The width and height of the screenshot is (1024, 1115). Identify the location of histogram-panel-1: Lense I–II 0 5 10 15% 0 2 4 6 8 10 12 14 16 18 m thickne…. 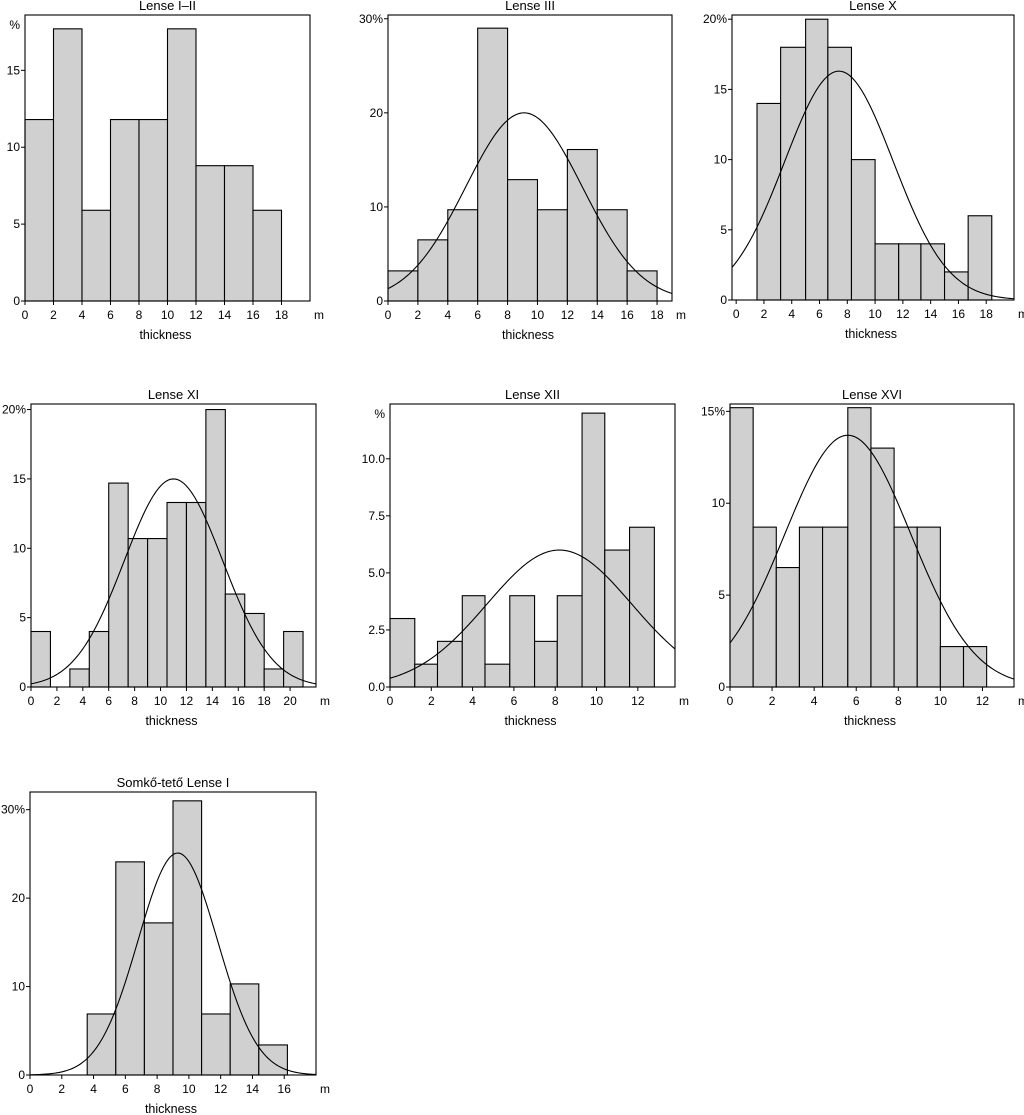
(165, 171).